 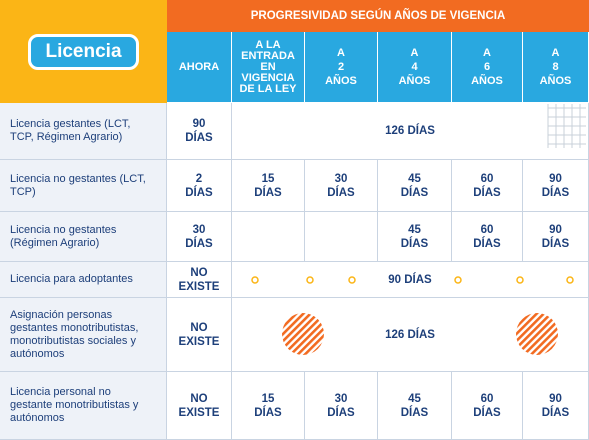 I want to click on column-header: A 4 AÑOS, so click(x=415, y=67).